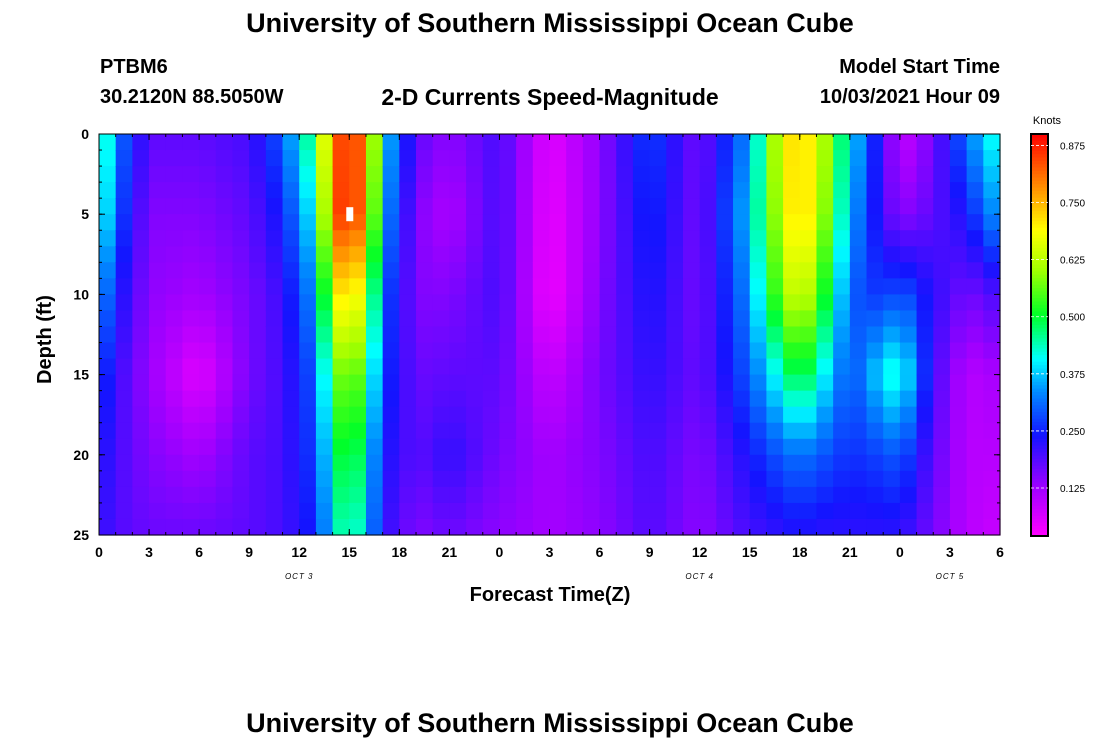 The image size is (1100, 750). I want to click on x-tick-label: 21, so click(450, 552).